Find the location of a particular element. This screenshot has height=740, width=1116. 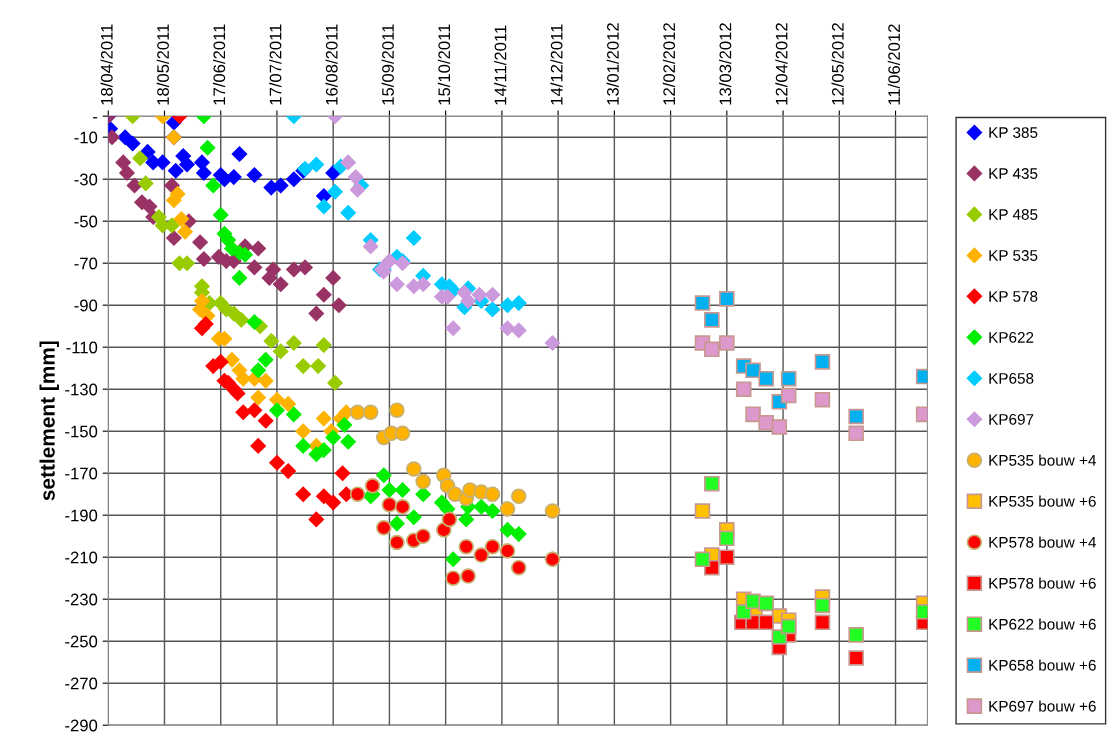

y-tick-label: -250 is located at coordinates (81, 641).